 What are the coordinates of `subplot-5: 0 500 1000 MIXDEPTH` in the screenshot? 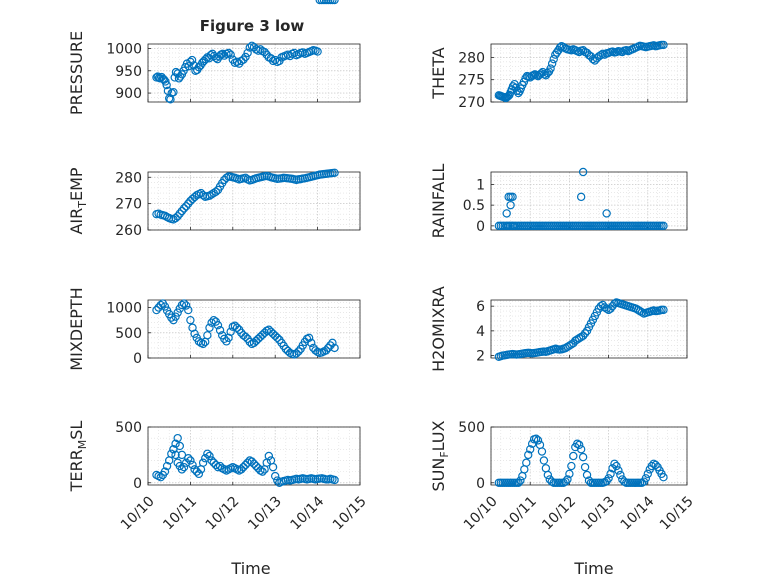 It's located at (214, 329).